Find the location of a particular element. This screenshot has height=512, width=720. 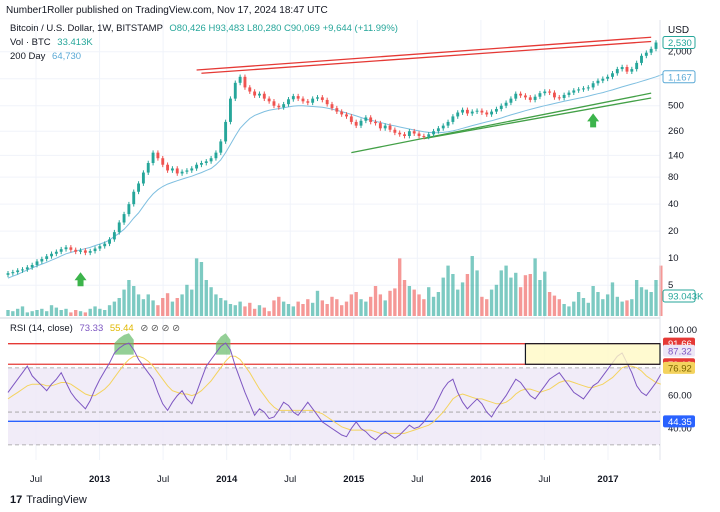

trendlines is located at coordinates (424, 95).